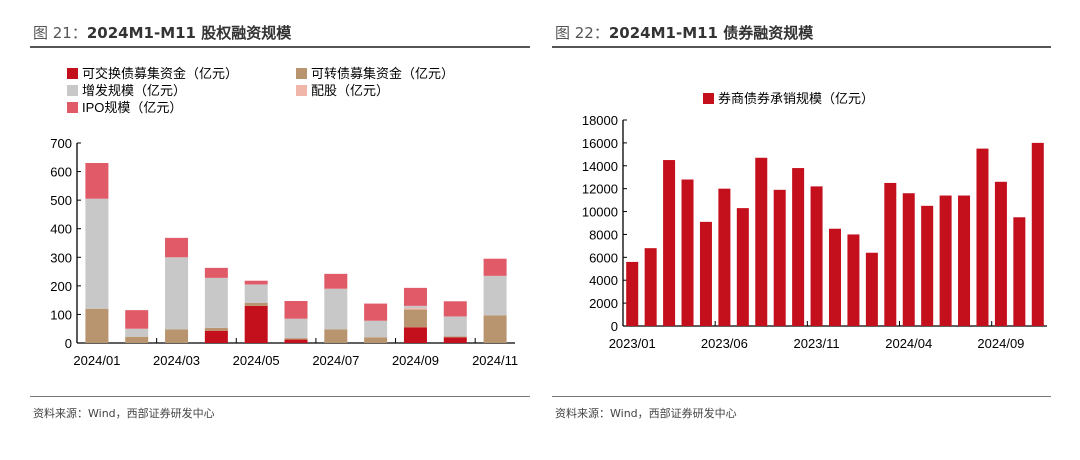 Image resolution: width=1080 pixels, height=460 pixels. What do you see at coordinates (336, 336) in the screenshot?
I see `bar-1-2024/07` at bounding box center [336, 336].